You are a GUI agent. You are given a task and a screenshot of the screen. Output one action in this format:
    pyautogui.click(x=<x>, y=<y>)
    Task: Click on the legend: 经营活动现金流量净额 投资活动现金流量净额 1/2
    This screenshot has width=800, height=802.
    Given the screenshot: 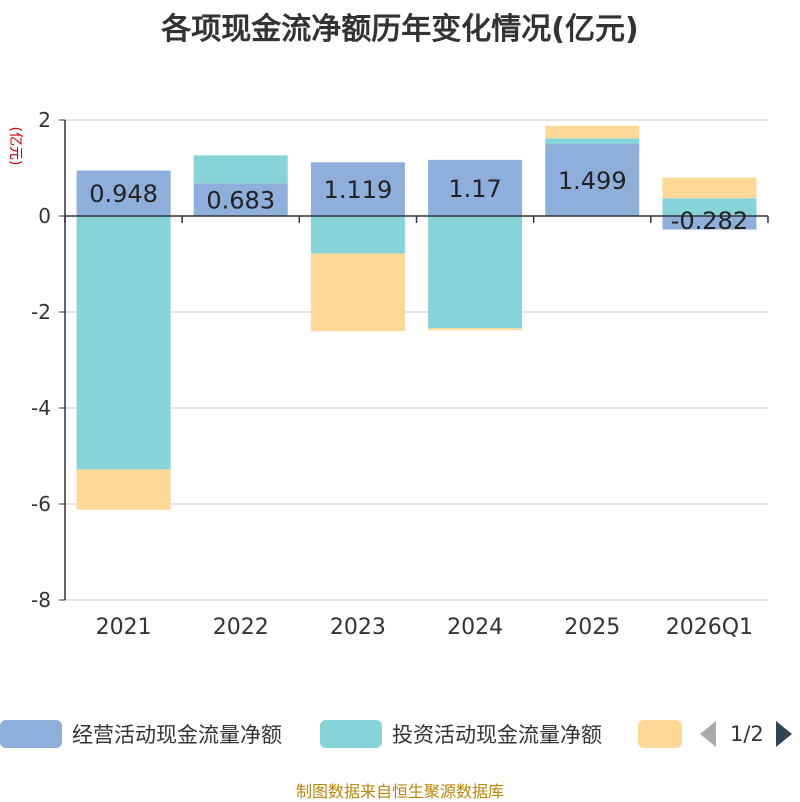 What is the action you would take?
    pyautogui.click(x=400, y=736)
    